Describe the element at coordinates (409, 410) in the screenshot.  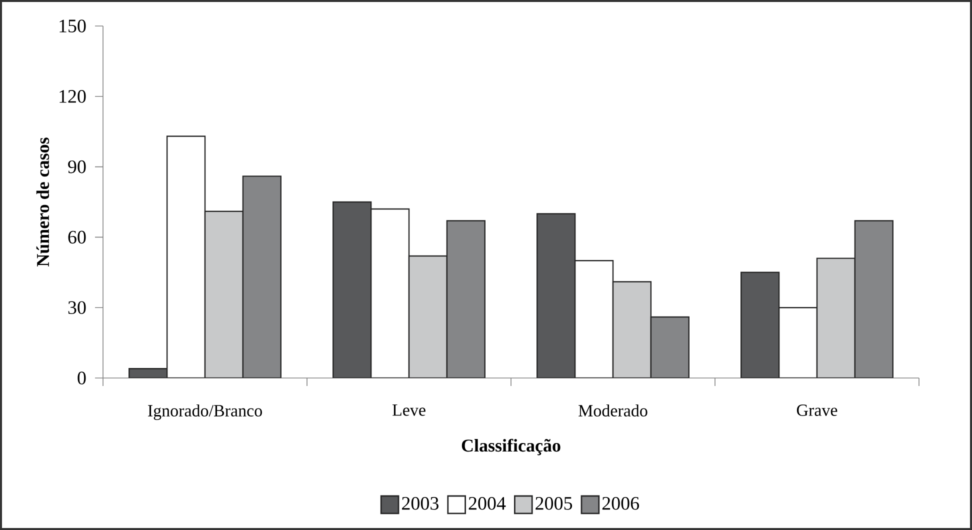
I see `x-tick-label: Leve` at that location.